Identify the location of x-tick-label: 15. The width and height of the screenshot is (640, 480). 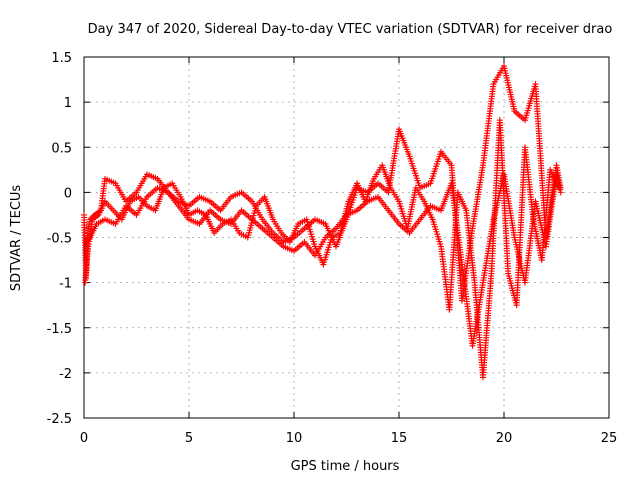
(399, 438).